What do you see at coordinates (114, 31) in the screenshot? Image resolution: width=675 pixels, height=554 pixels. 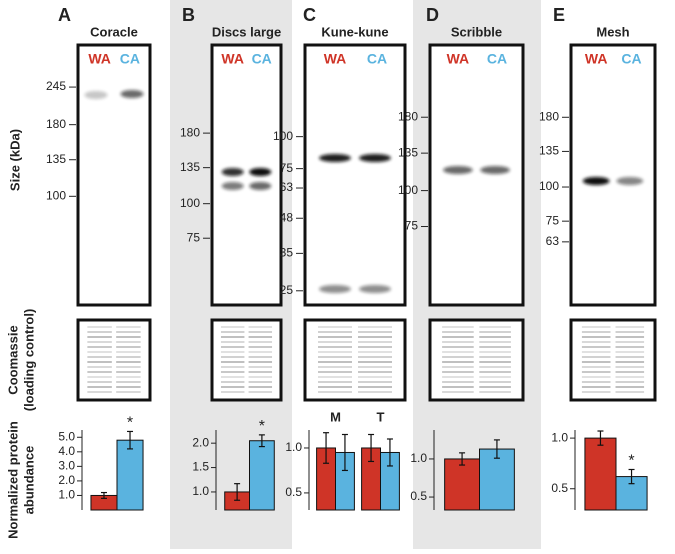 I see `blot-title: Coracle` at bounding box center [114, 31].